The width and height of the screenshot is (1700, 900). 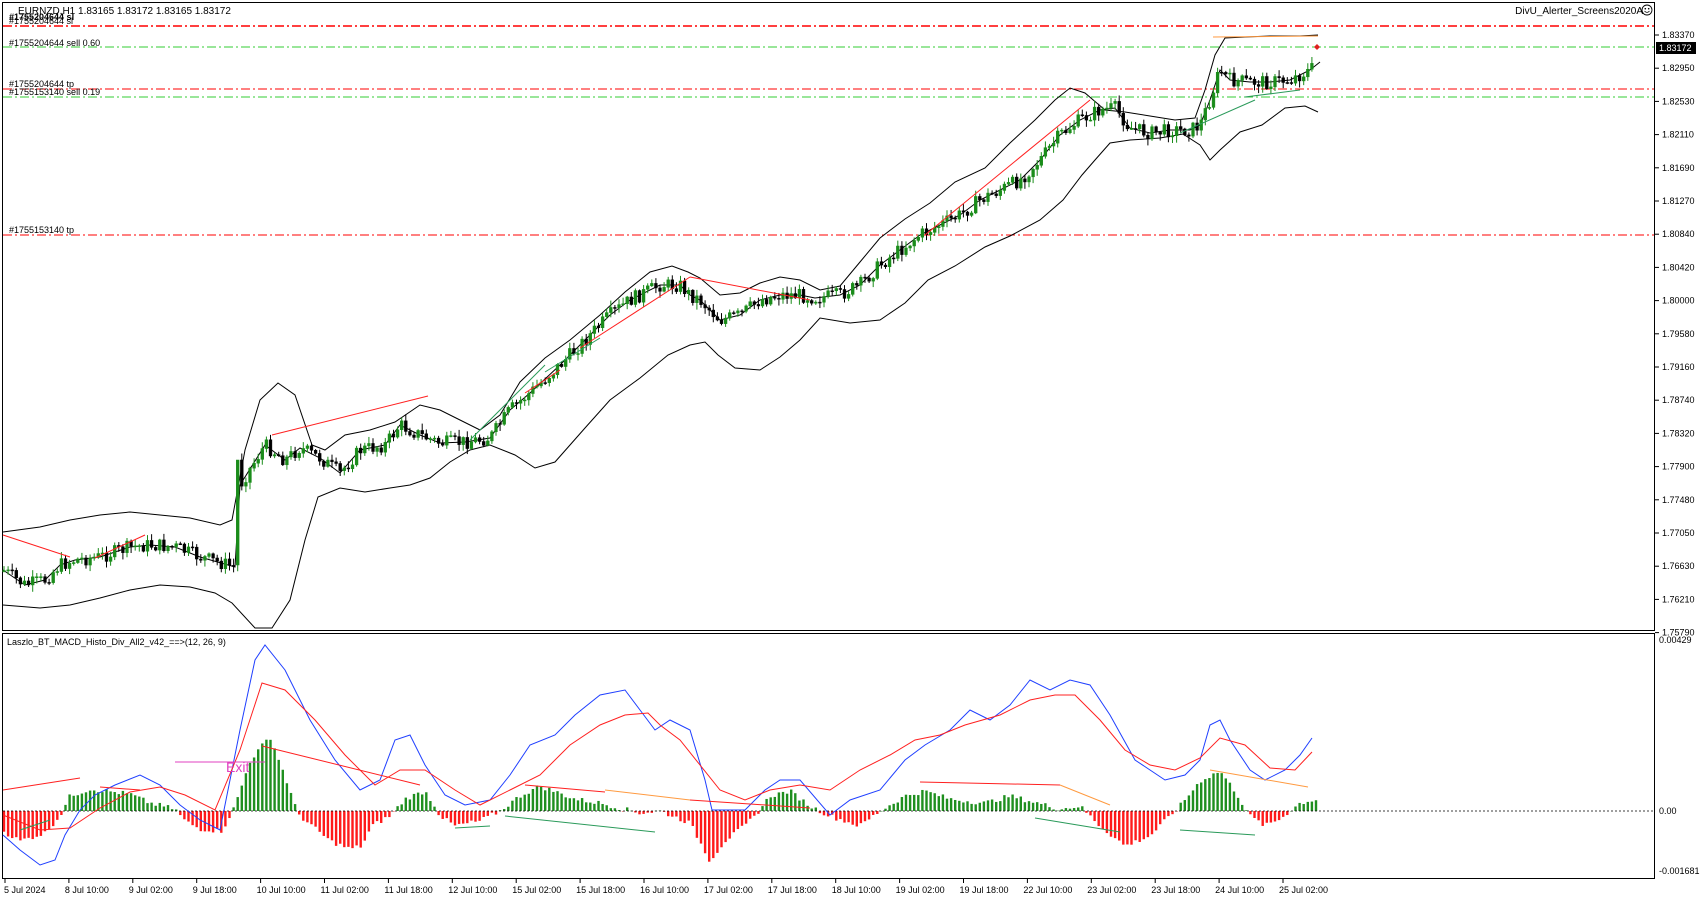 What do you see at coordinates (1678, 533) in the screenshot?
I see `price-tick-label: 1.77050` at bounding box center [1678, 533].